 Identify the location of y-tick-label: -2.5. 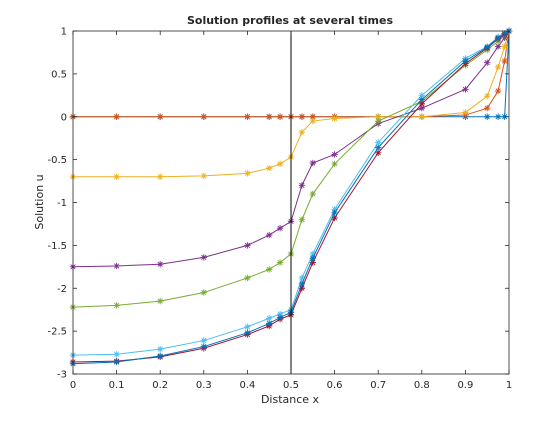
(57, 332).